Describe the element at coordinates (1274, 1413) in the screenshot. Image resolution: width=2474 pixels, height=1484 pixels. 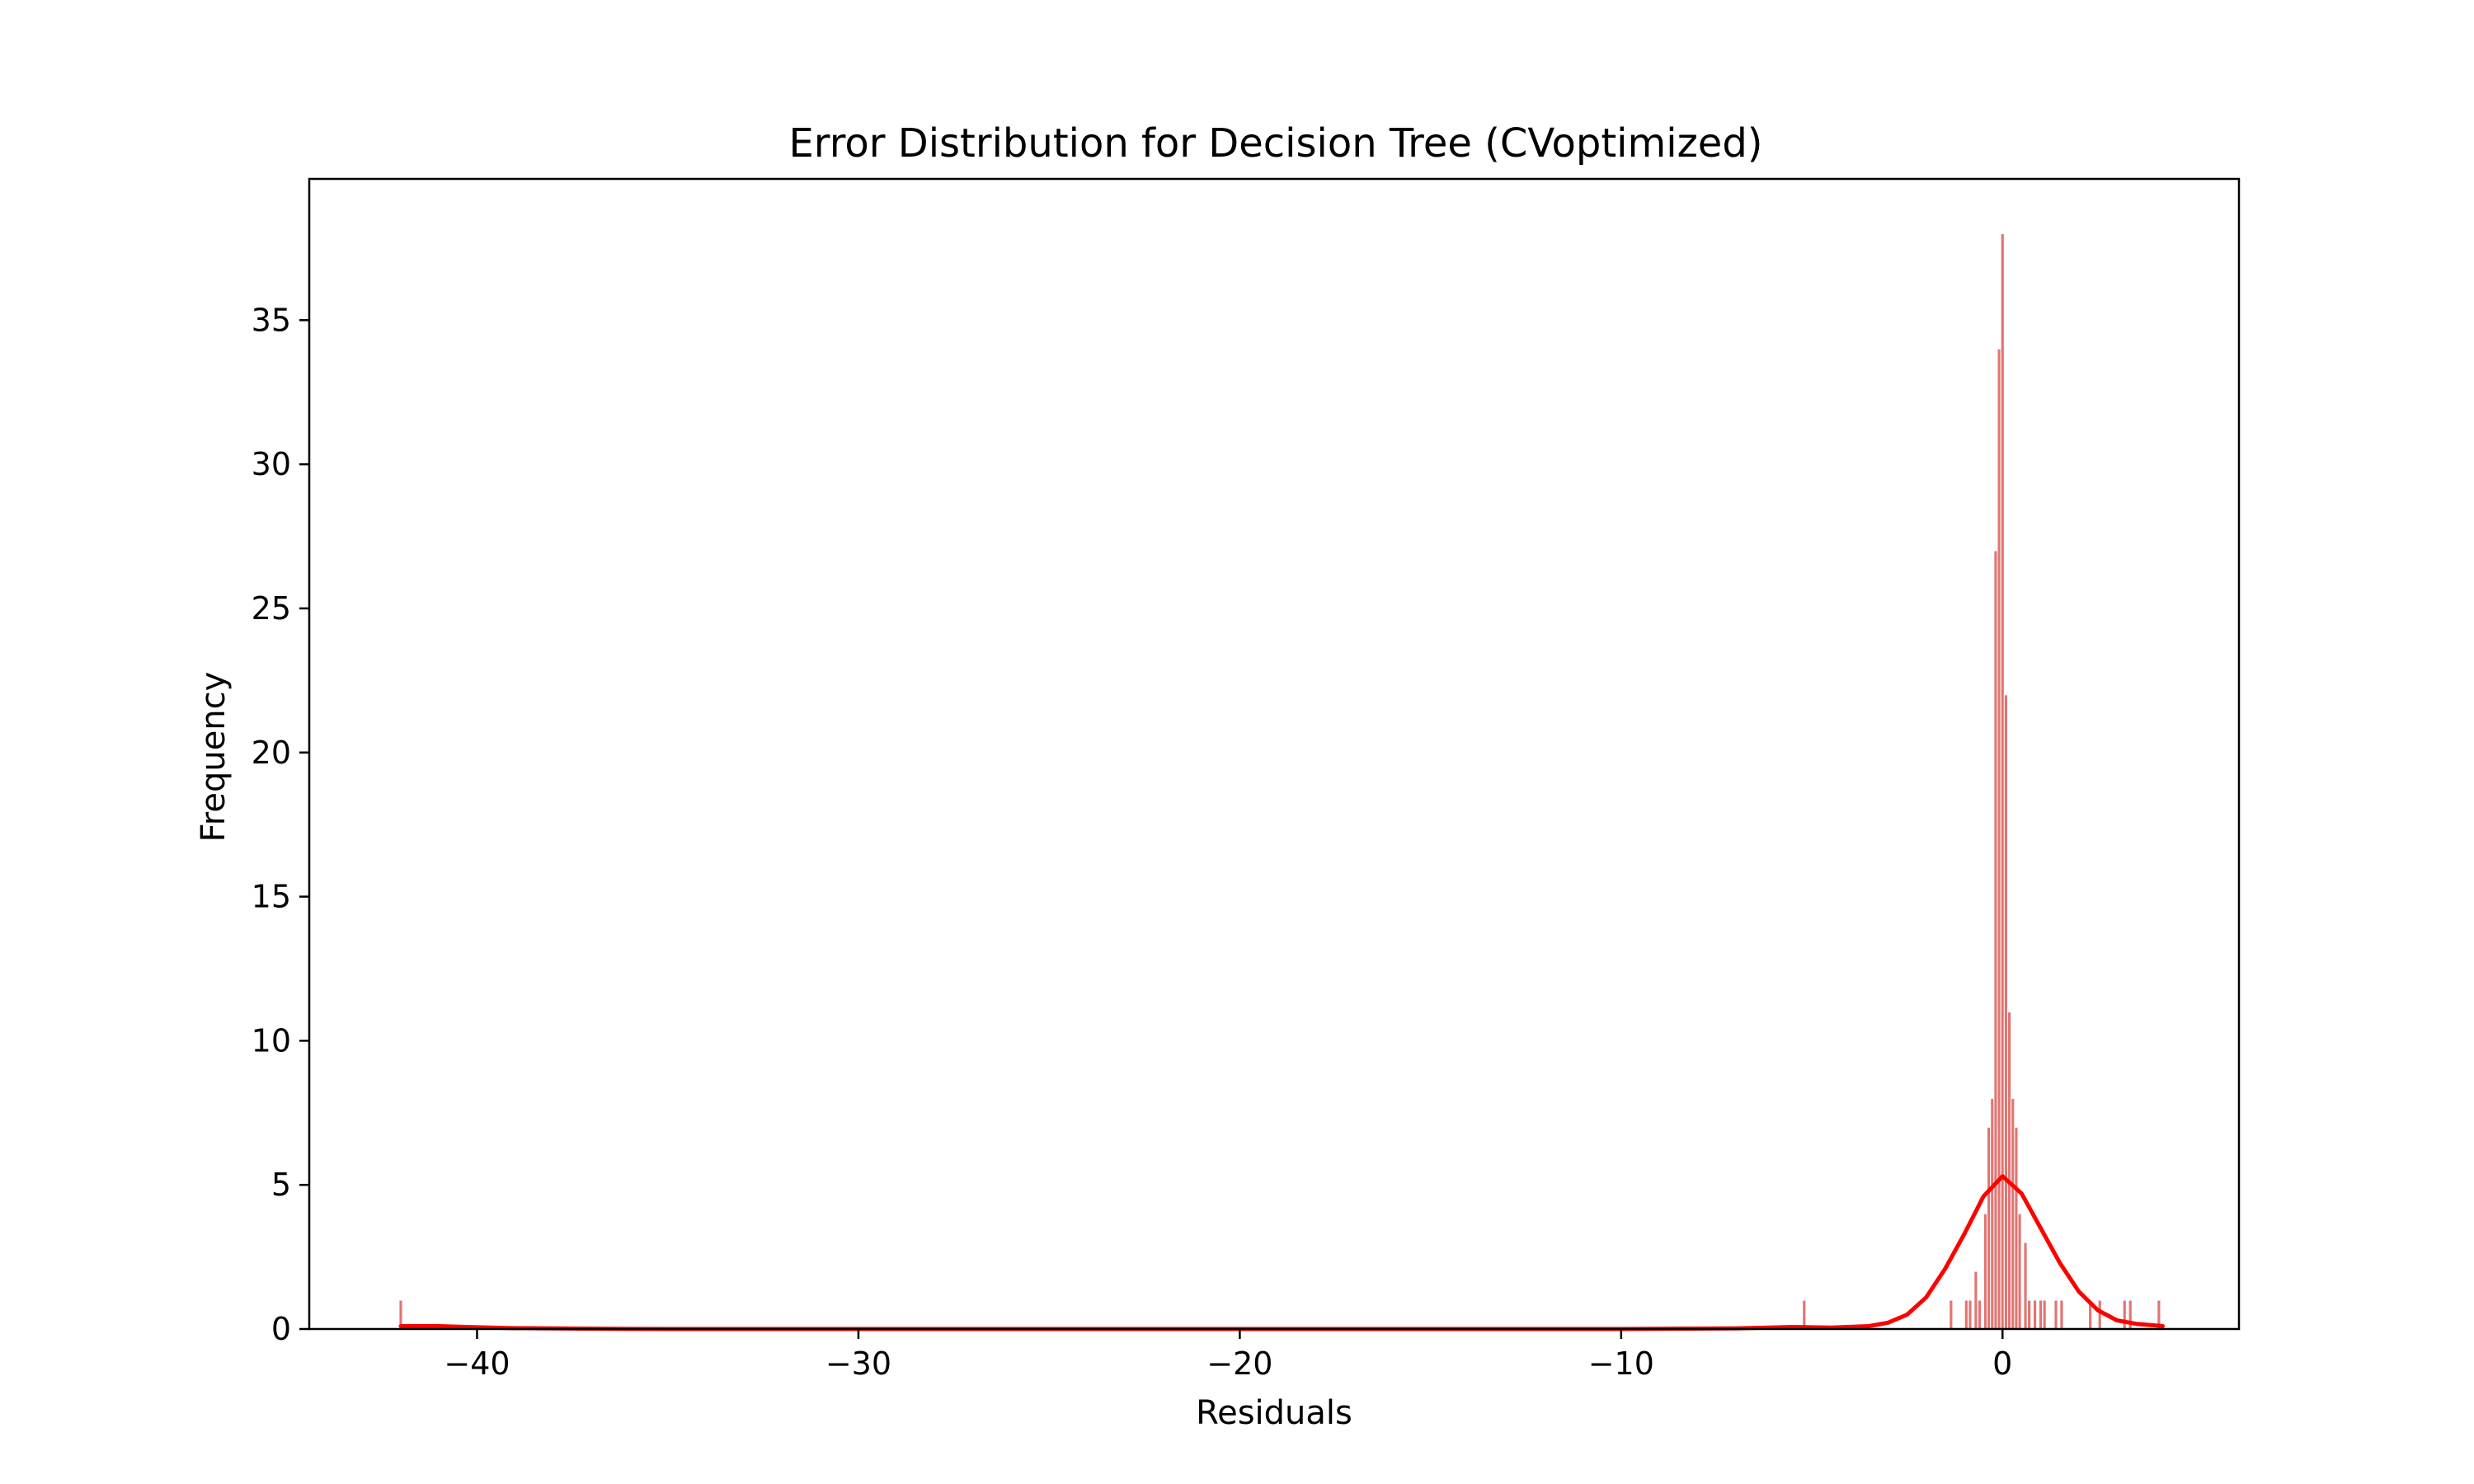
I see `x-axis-label: Residuals` at that location.